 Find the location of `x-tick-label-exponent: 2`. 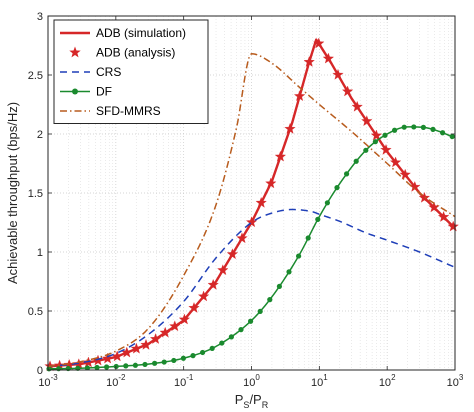

x-tick-label-exponent: 2 is located at coordinates (393, 377).